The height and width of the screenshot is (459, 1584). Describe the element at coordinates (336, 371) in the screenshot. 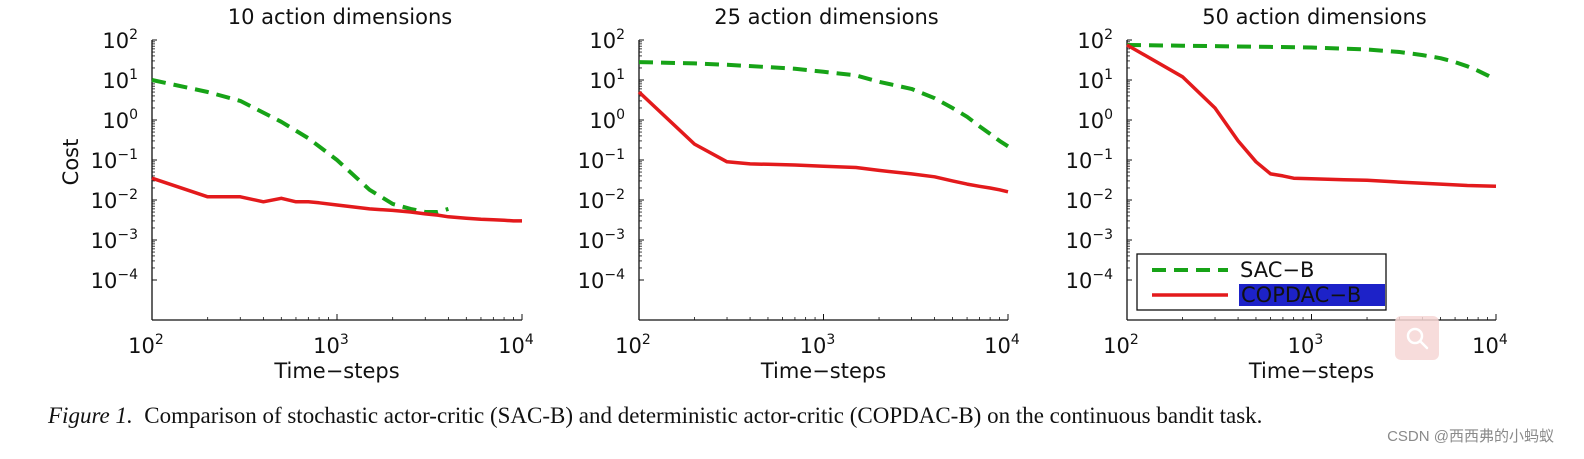

I see `chart1-x-label: Time−steps` at that location.